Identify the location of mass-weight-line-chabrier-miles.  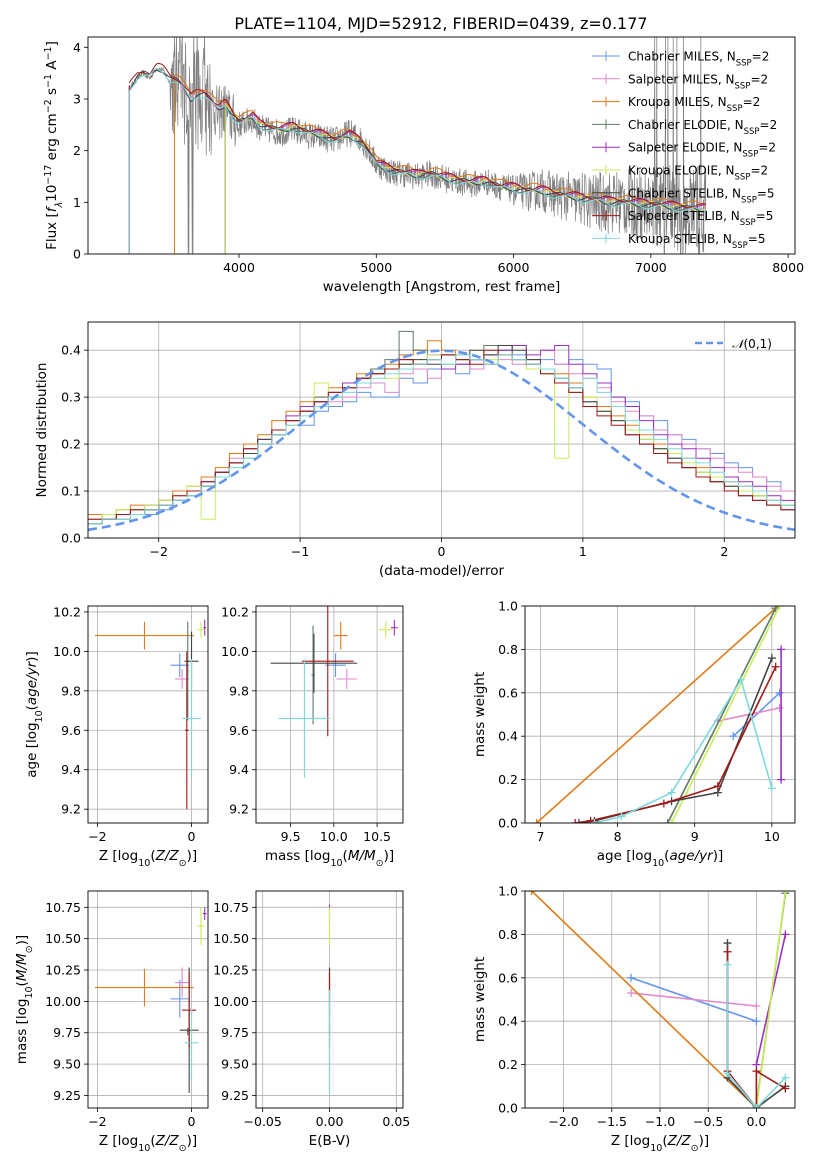
(756, 714).